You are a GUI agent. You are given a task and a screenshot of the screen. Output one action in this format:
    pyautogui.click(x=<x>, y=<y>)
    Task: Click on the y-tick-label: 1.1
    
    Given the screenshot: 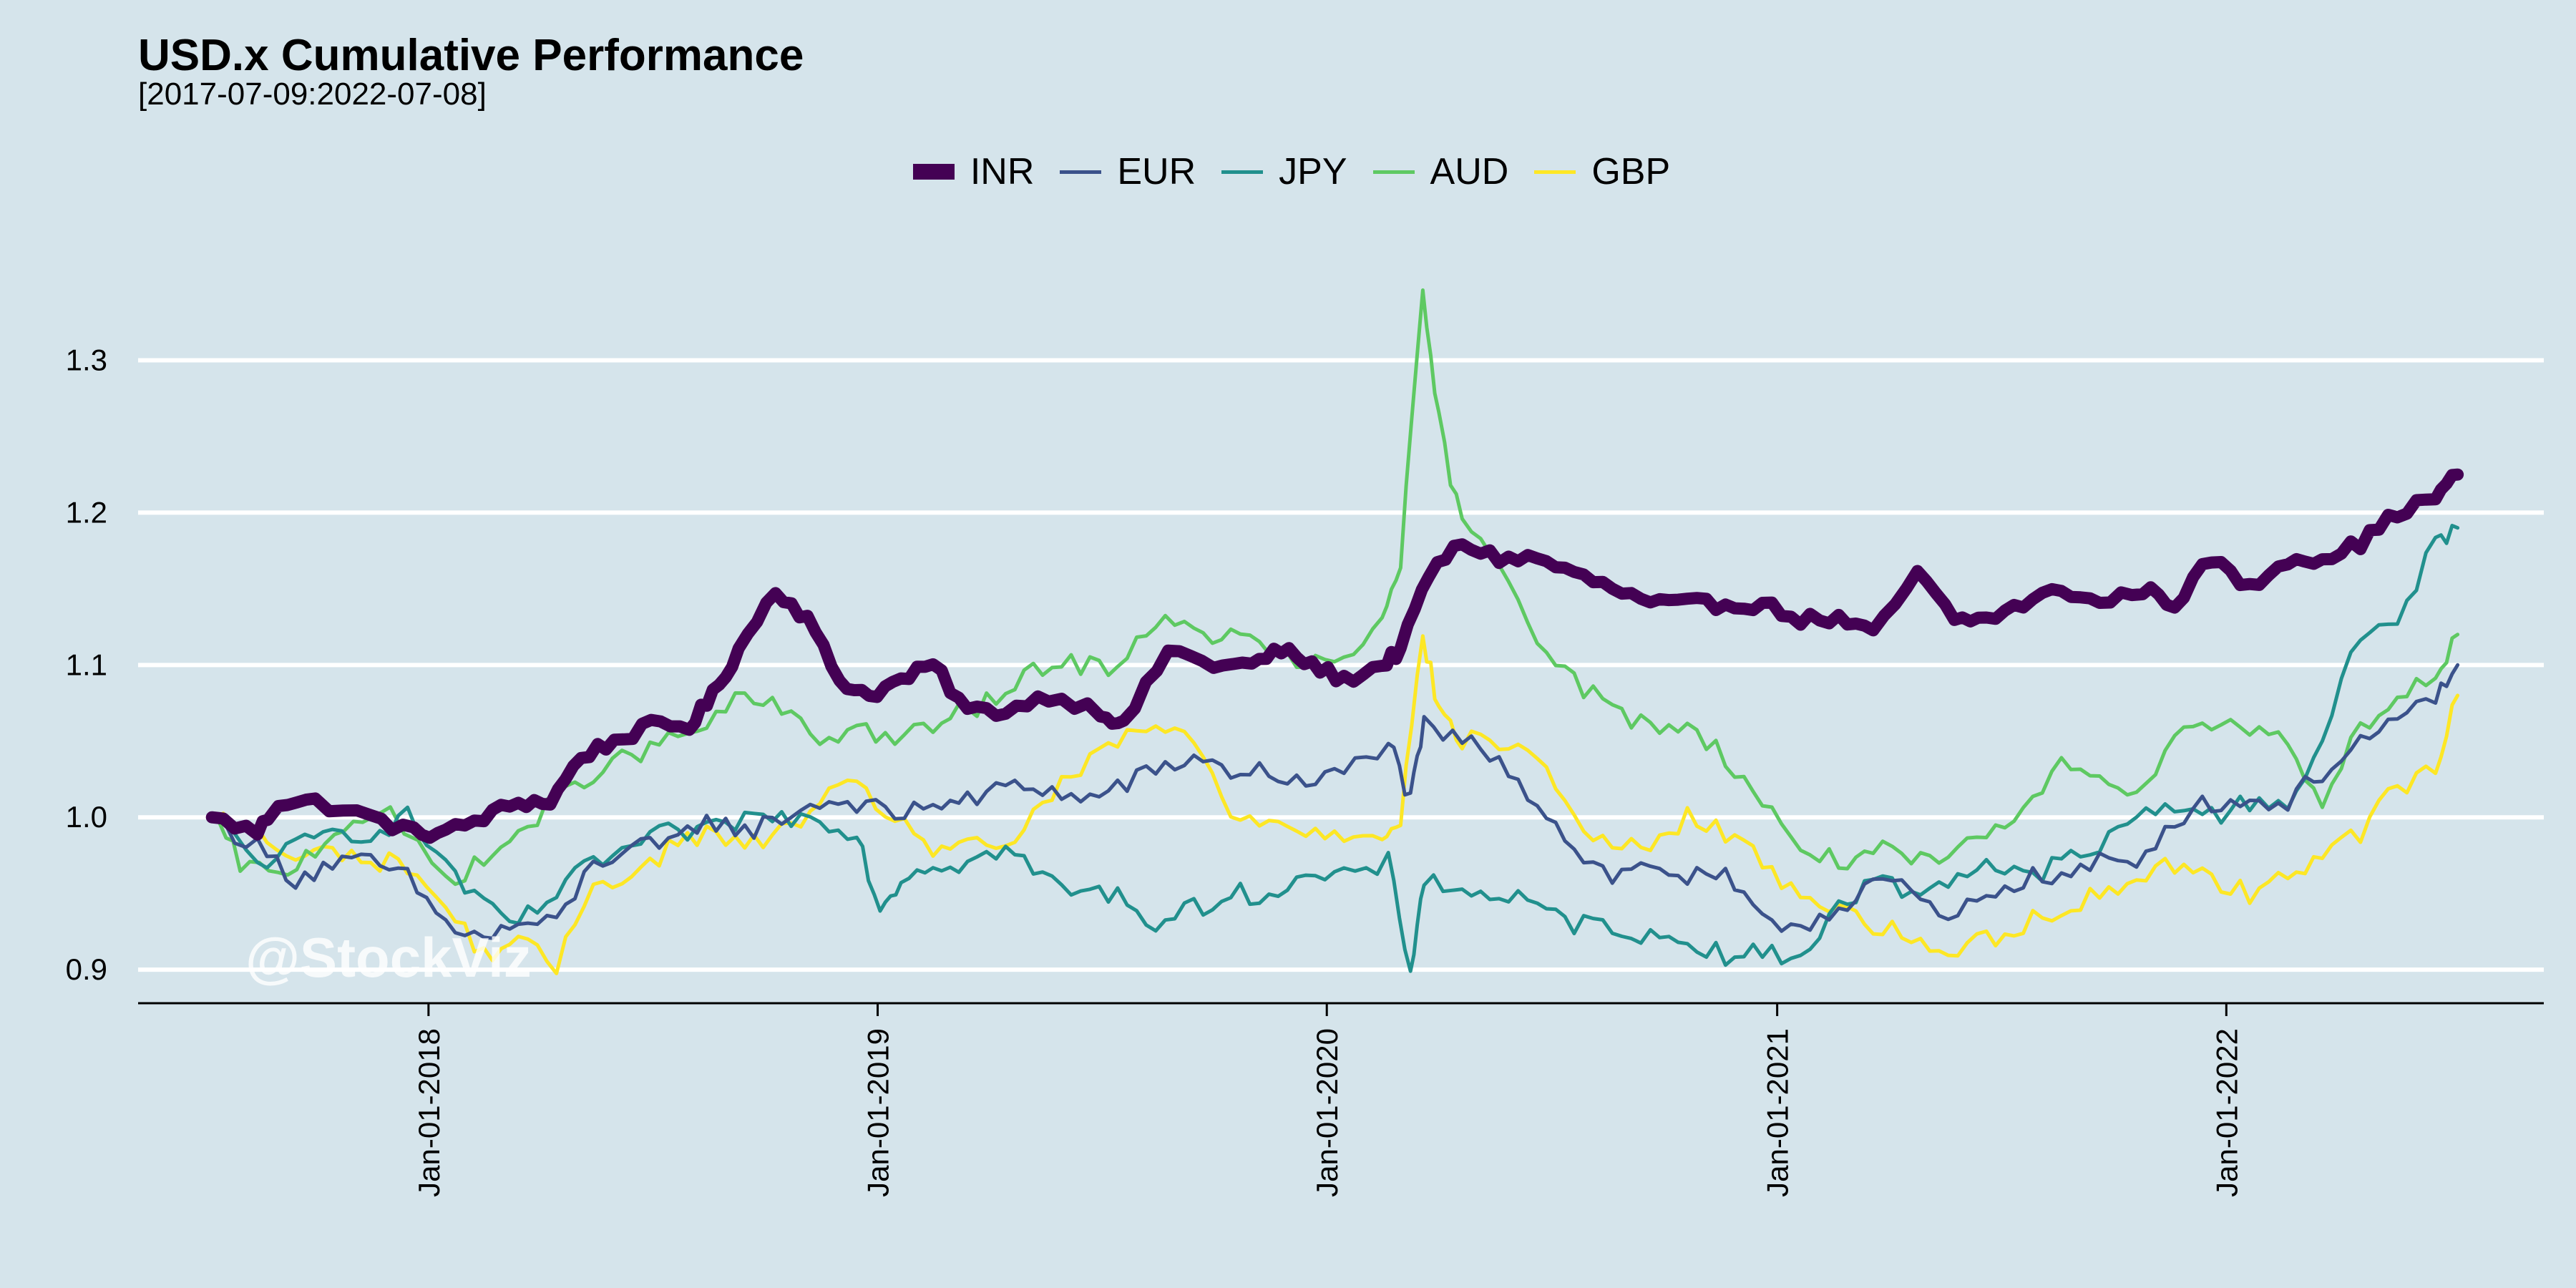 What is the action you would take?
    pyautogui.click(x=86, y=664)
    